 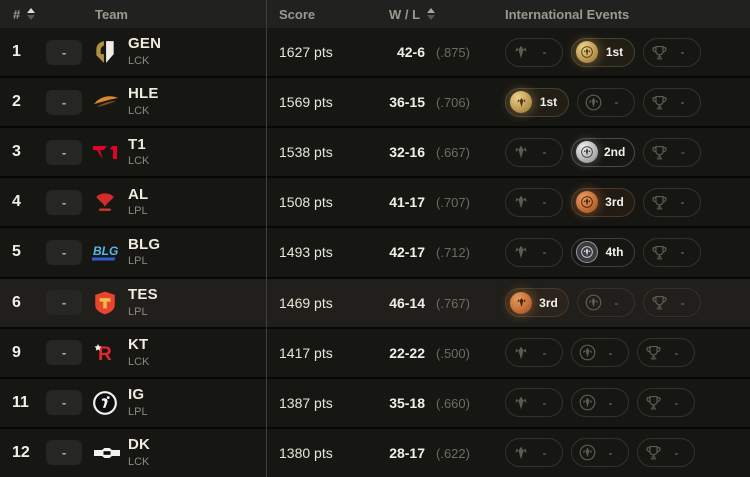 I want to click on event-badge-msi: 3rd, so click(x=603, y=202).